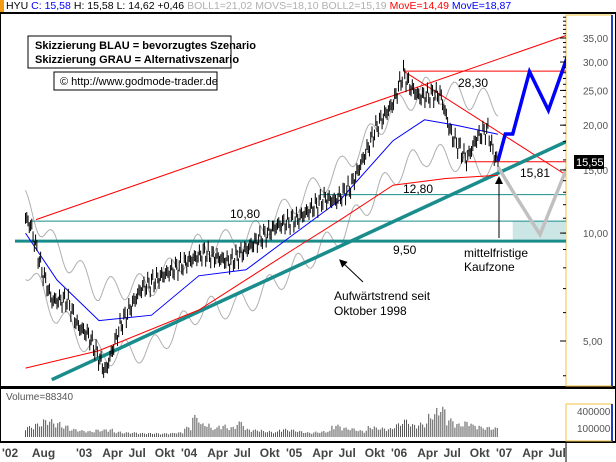 The width and height of the screenshot is (616, 462). What do you see at coordinates (189, 453) in the screenshot?
I see `x-tick-label: '04` at bounding box center [189, 453].